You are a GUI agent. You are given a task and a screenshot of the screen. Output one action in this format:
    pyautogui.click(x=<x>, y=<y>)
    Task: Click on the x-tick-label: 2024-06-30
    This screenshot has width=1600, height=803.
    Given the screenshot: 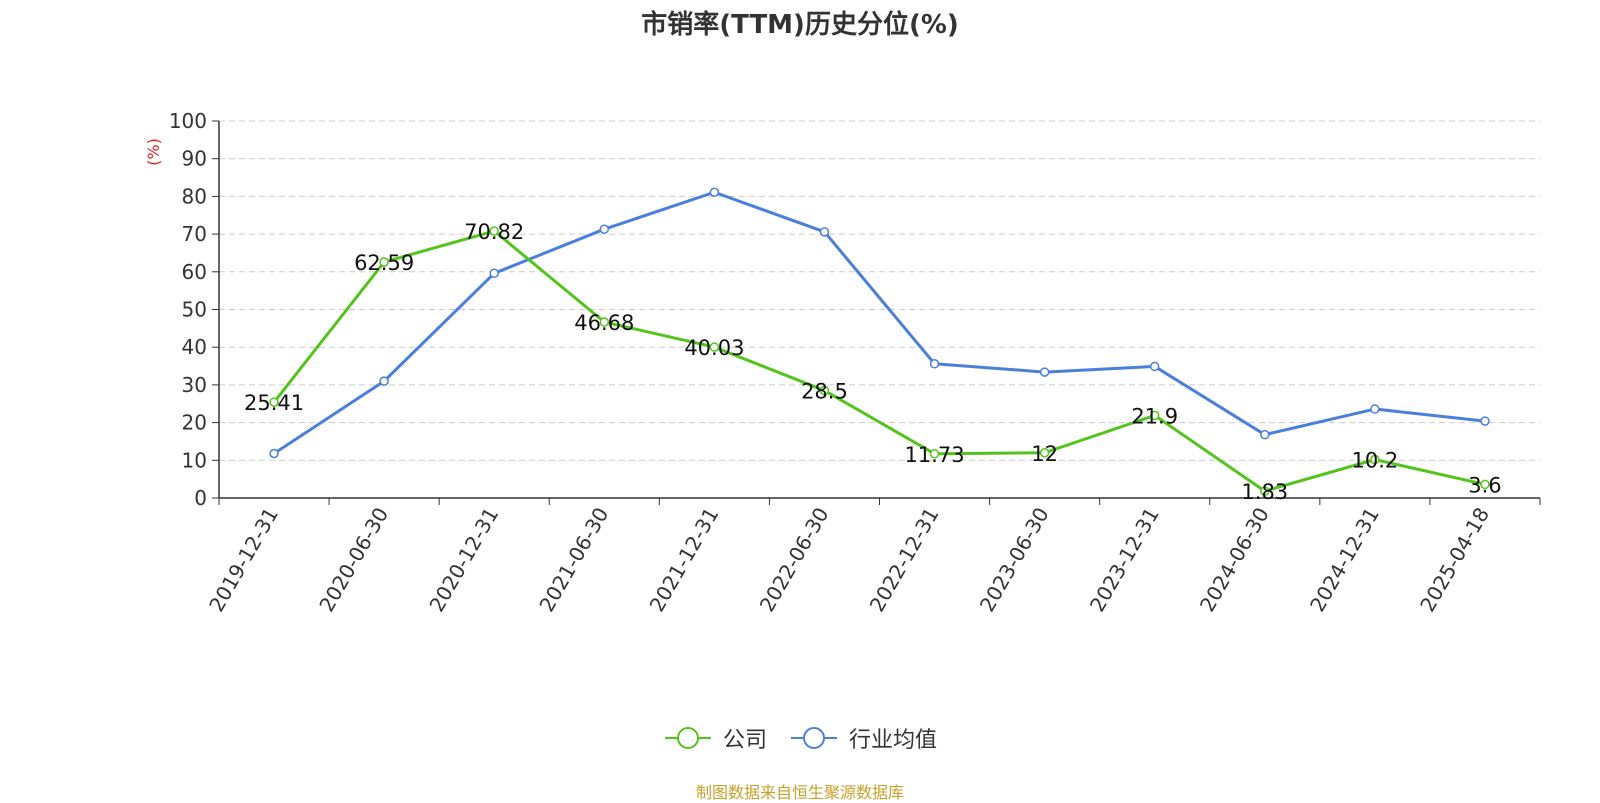 What is the action you would take?
    pyautogui.click(x=1234, y=559)
    